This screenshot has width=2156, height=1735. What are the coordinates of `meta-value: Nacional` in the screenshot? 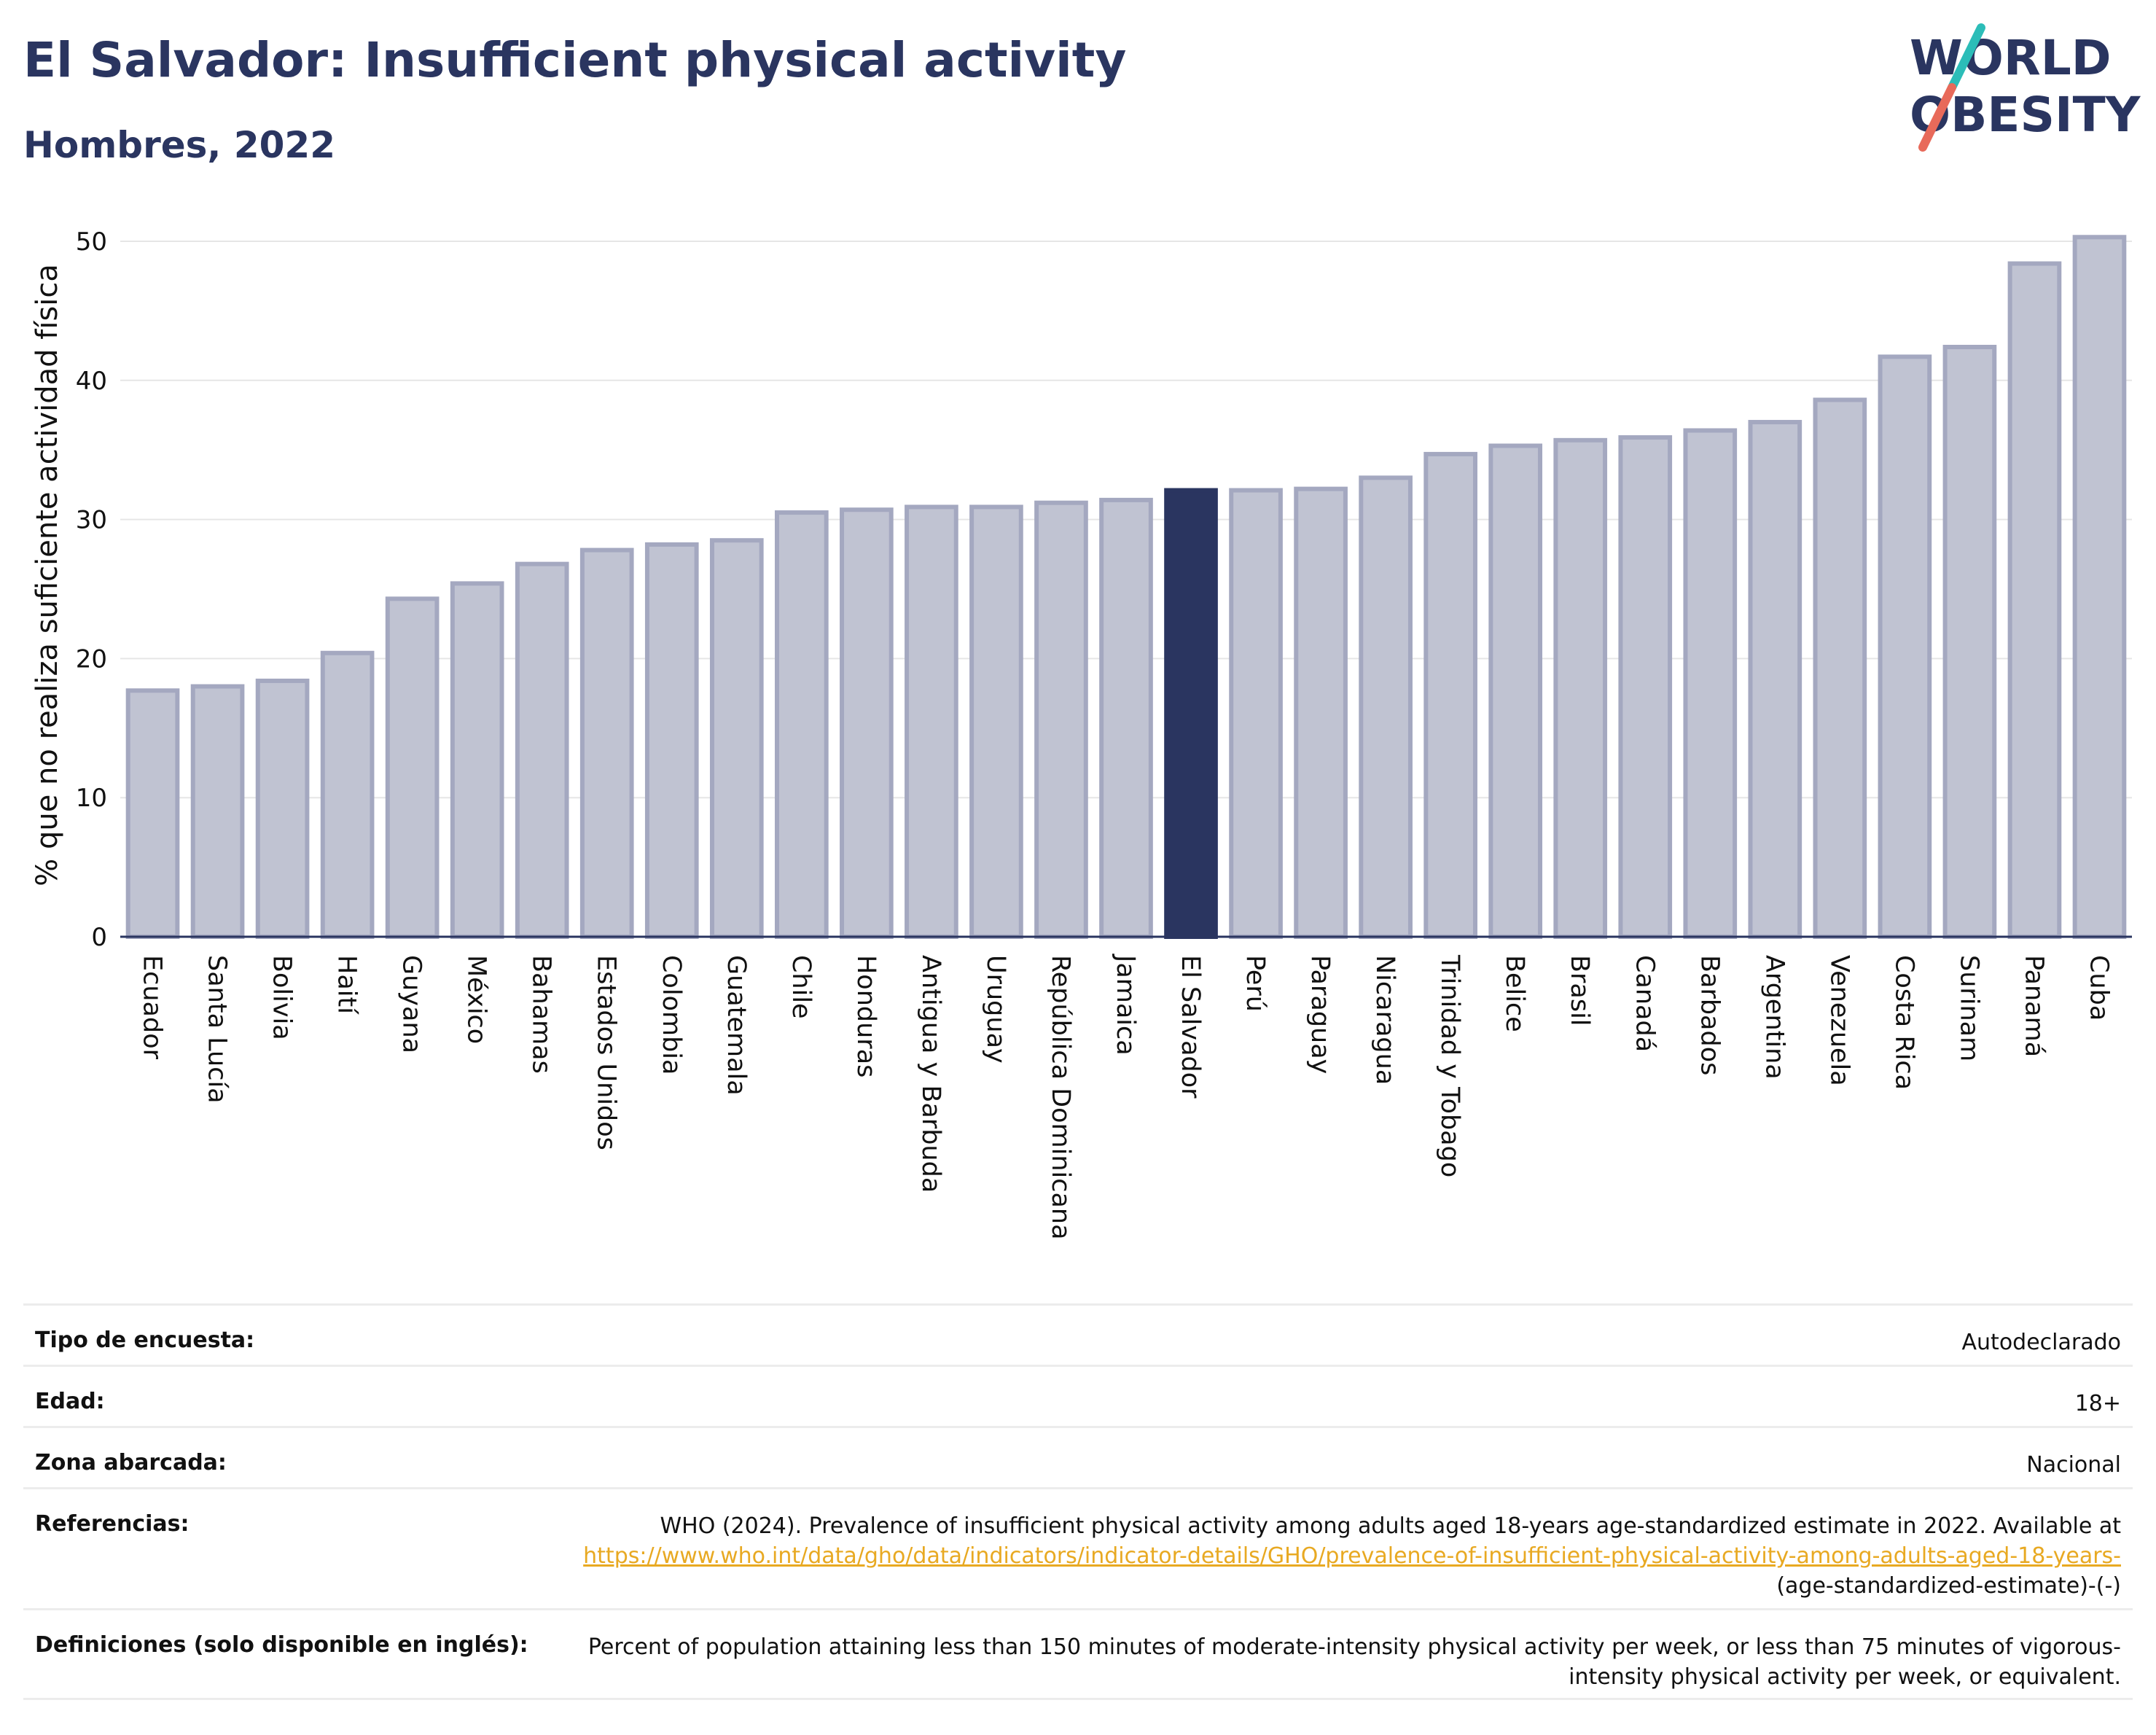 It's located at (2073, 1465).